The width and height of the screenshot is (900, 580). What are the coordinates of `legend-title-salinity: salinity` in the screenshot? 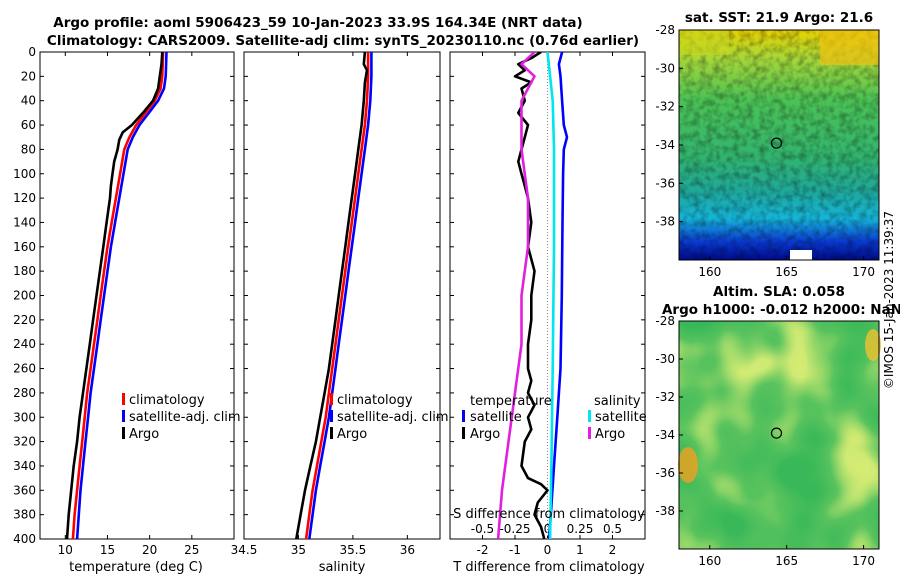 It's located at (617, 401).